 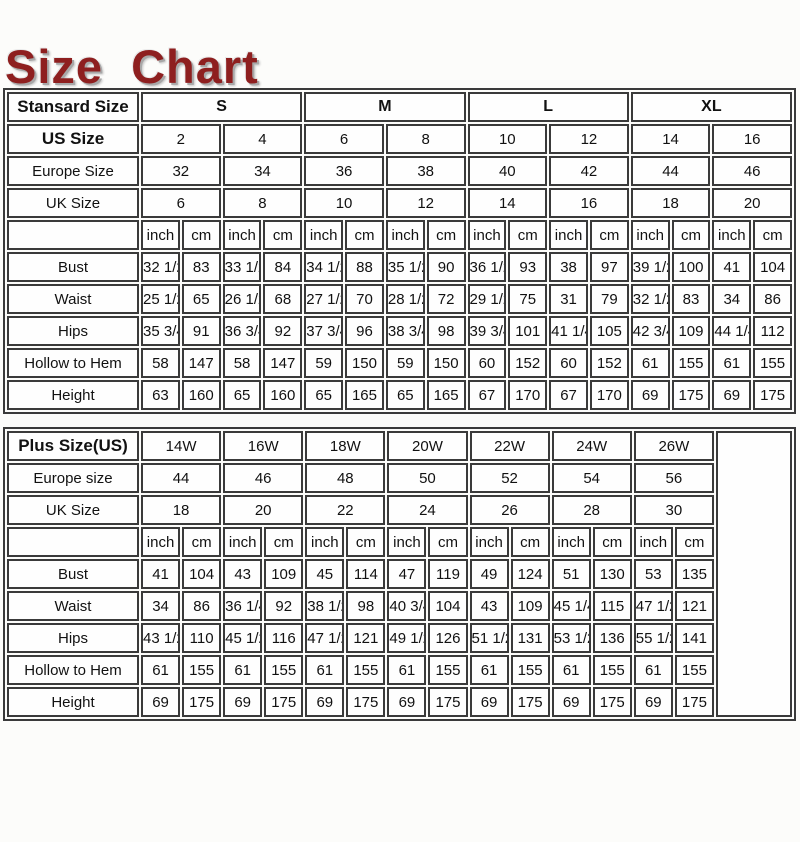 What do you see at coordinates (589, 203) in the screenshot?
I see `cell: 16` at bounding box center [589, 203].